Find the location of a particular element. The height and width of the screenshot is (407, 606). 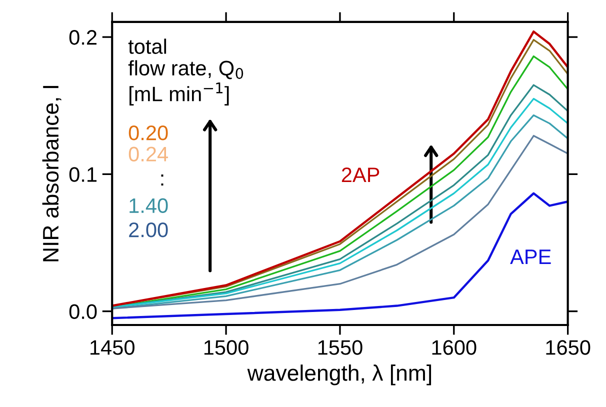

y-tick-label: 0.0 is located at coordinates (83, 312).